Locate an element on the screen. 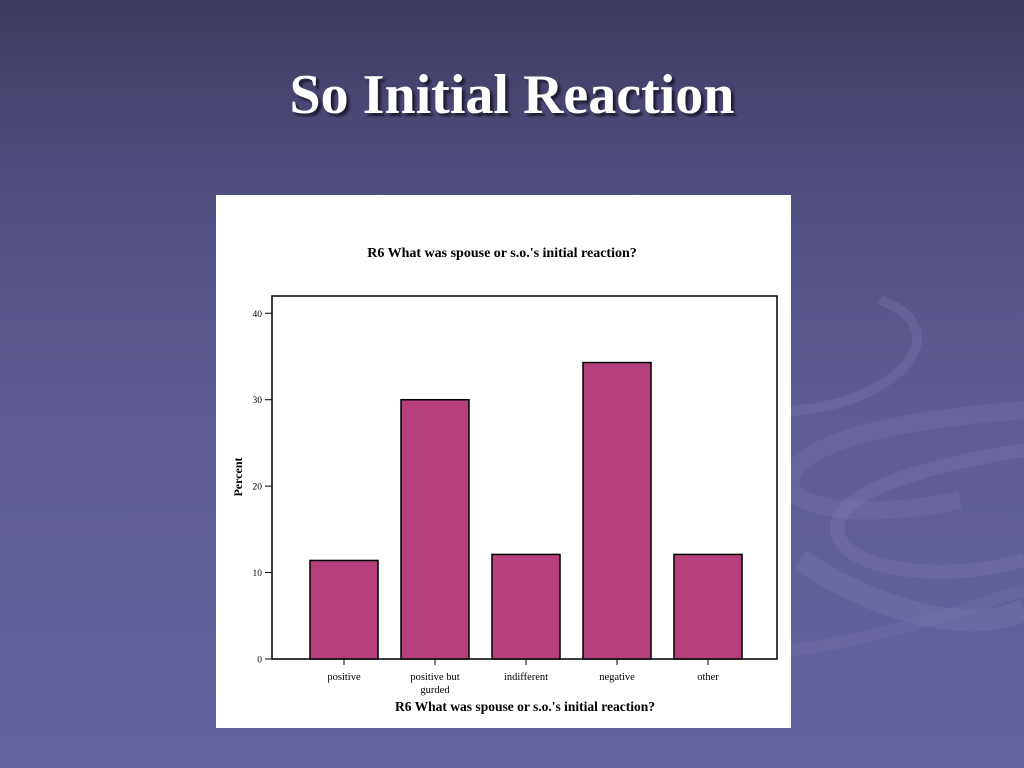 This screenshot has height=768, width=1024. x-tick-label: positive is located at coordinates (344, 677).